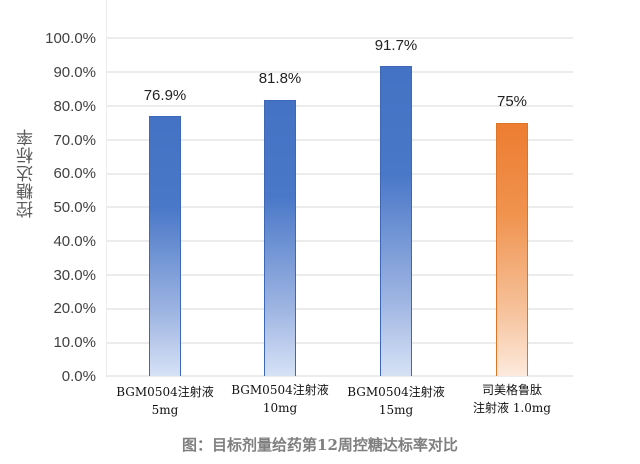 The image size is (640, 464). Describe the element at coordinates (511, 390) in the screenshot. I see `x-label-line1: 司美格鲁肽` at that location.